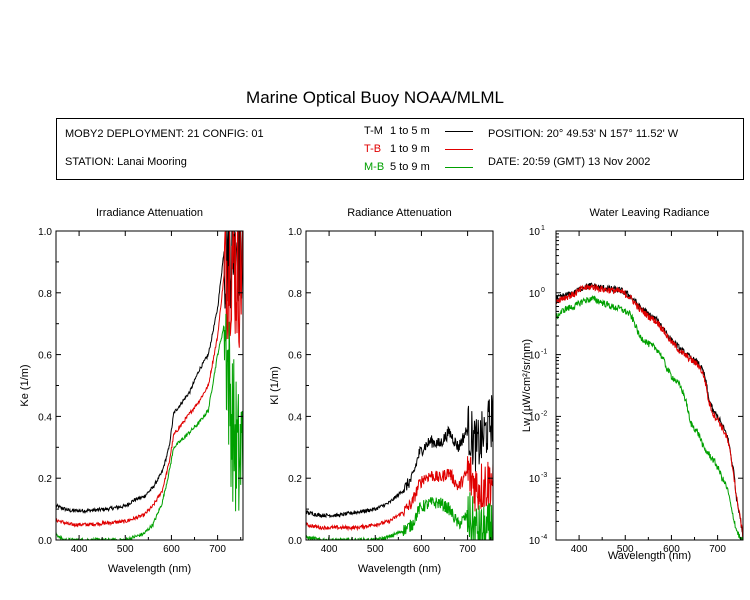  I want to click on y-tick-exponent: -2, so click(544, 413).